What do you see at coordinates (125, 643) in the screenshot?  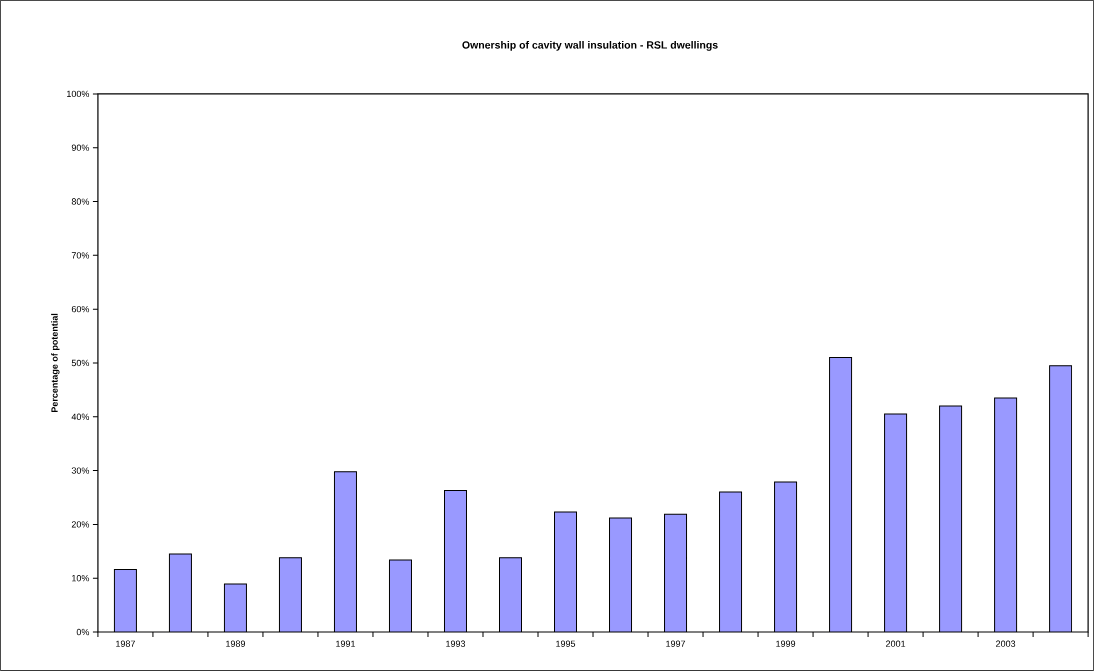 I see `x-tick-label: 1987` at bounding box center [125, 643].